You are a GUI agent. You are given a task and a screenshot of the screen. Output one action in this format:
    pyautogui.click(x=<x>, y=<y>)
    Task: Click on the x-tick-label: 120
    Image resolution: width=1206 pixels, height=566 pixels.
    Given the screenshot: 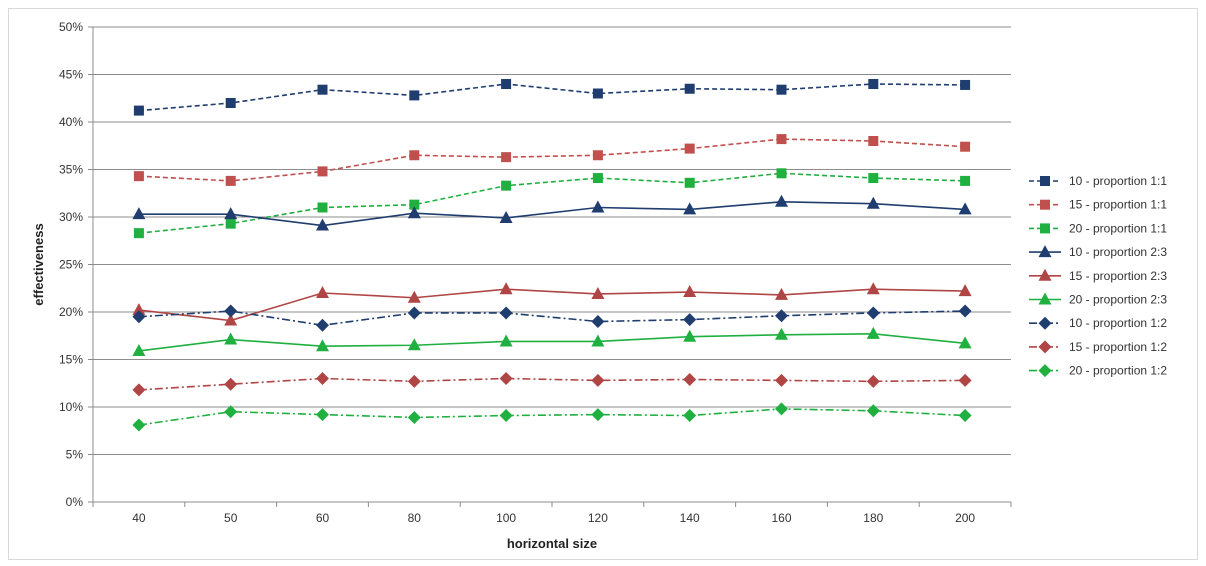 What is the action you would take?
    pyautogui.click(x=598, y=518)
    